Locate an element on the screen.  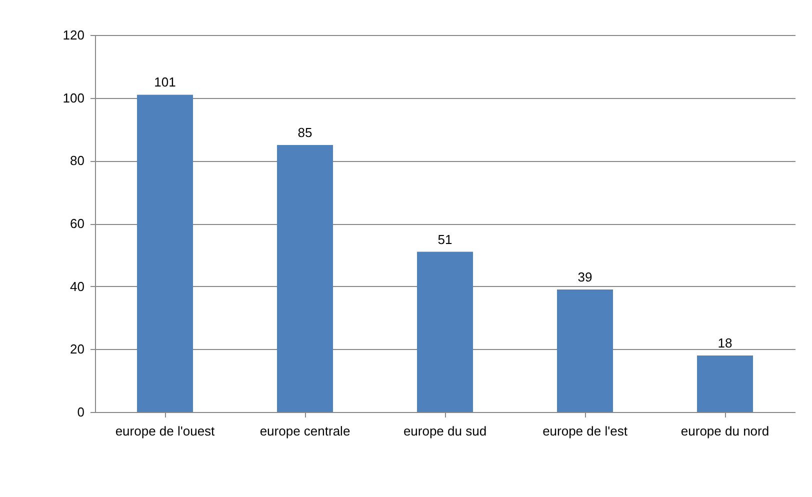
data-label: 101 is located at coordinates (165, 82).